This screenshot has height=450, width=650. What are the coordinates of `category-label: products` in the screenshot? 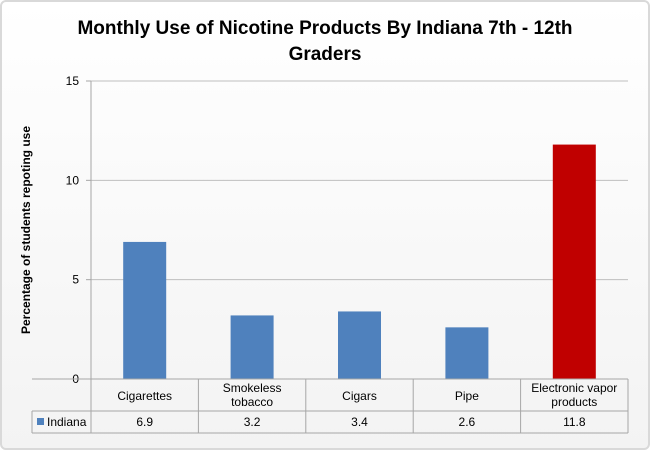 It's located at (574, 402).